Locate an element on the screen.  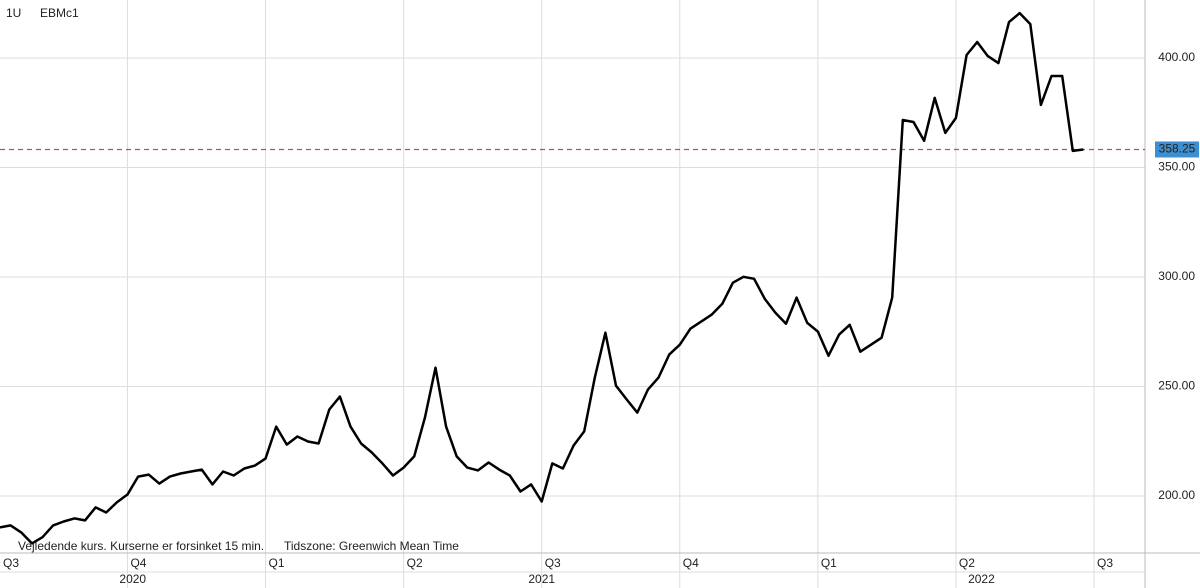
year-label: 2022 is located at coordinates (981, 579).